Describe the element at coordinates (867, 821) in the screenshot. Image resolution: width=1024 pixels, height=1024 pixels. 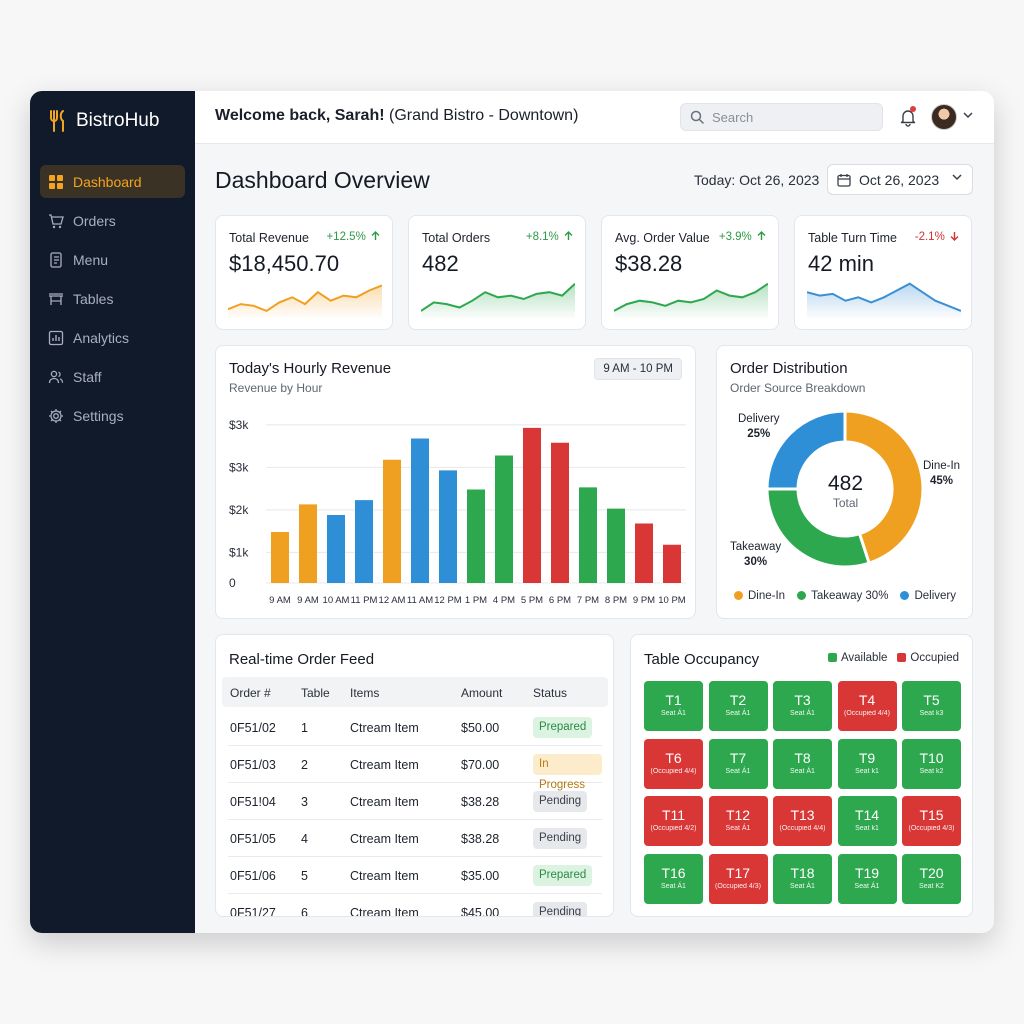
I see `table-tile-t14: T14 Seat k1` at that location.